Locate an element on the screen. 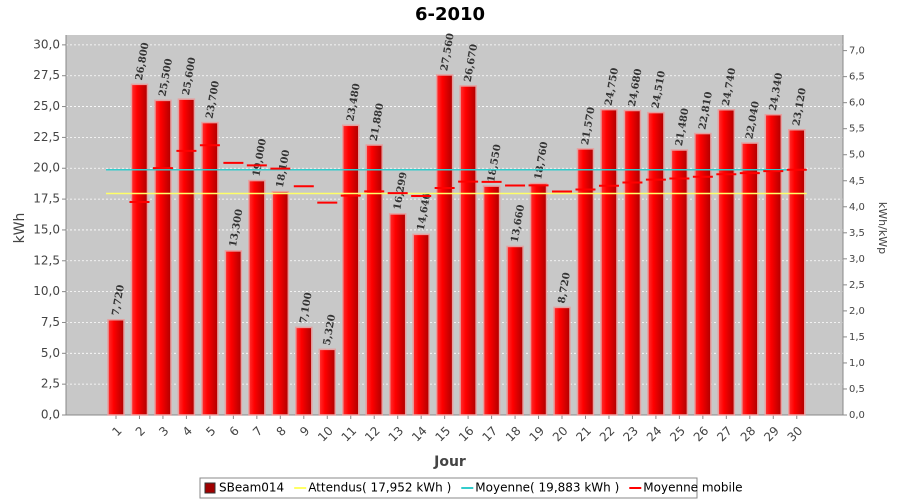  x-tick-label: 15 is located at coordinates (443, 434).